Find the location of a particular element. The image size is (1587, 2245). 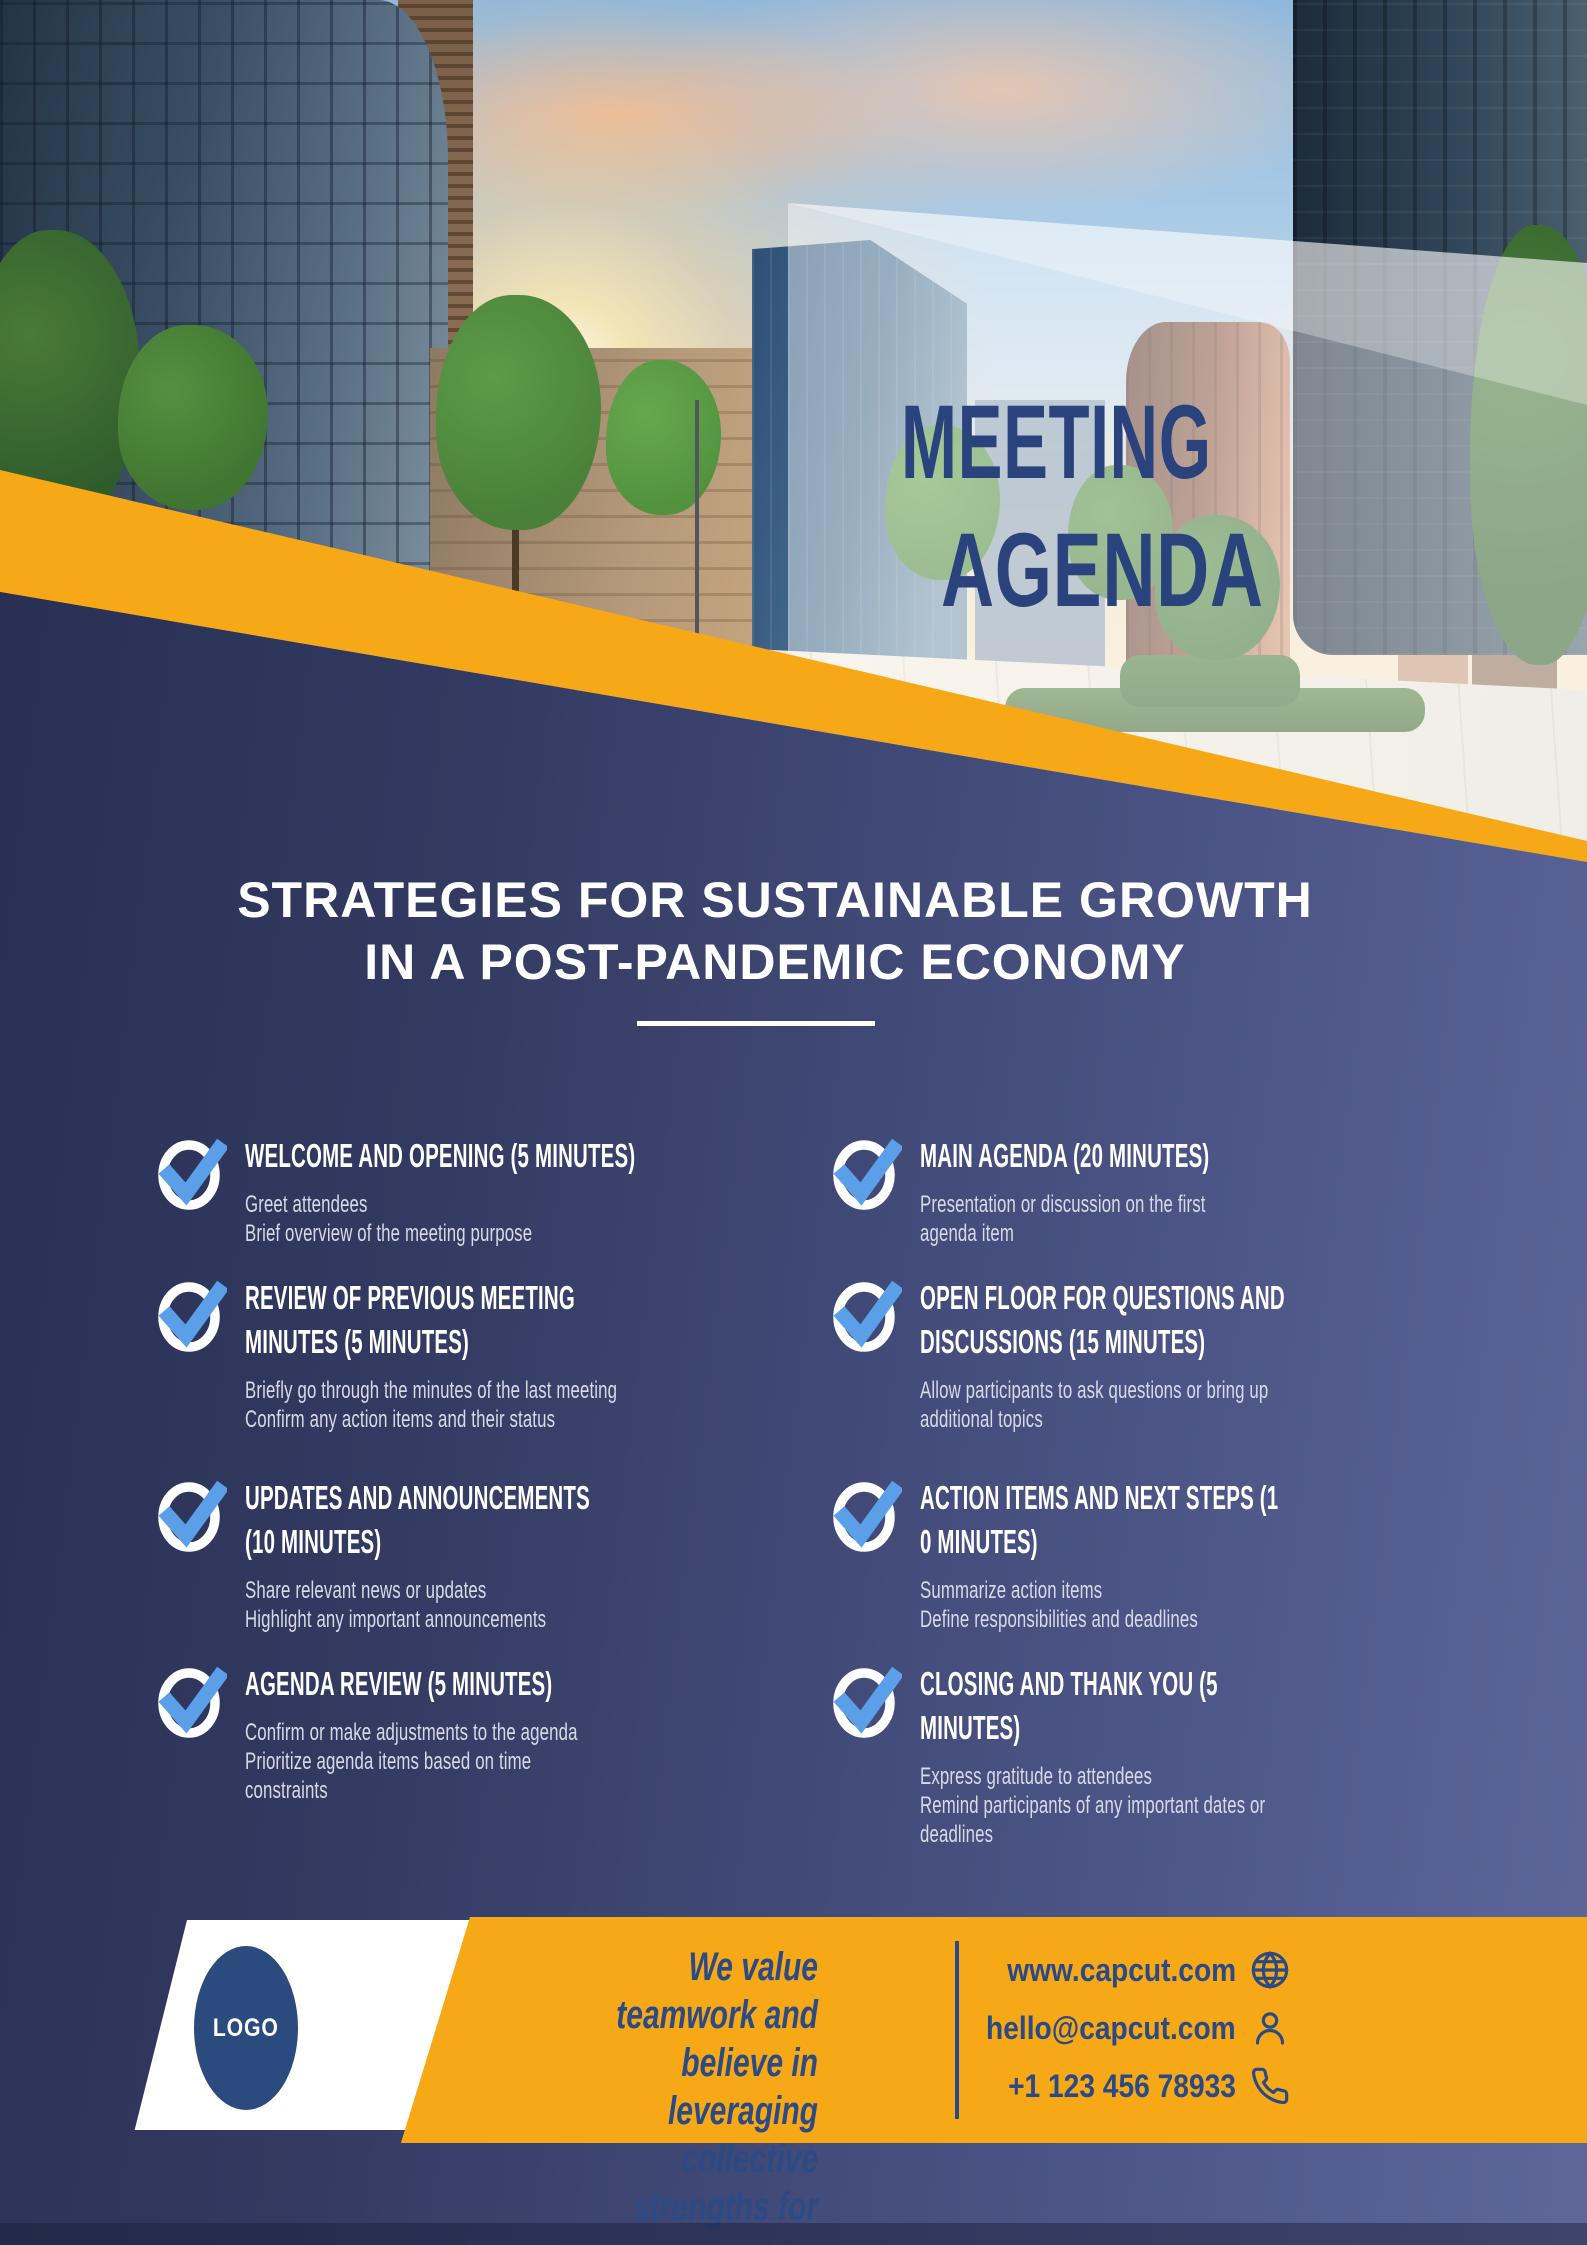

agenda-item-heading: AGENDA REVIEW (5 MINUTES) is located at coordinates (399, 1683).